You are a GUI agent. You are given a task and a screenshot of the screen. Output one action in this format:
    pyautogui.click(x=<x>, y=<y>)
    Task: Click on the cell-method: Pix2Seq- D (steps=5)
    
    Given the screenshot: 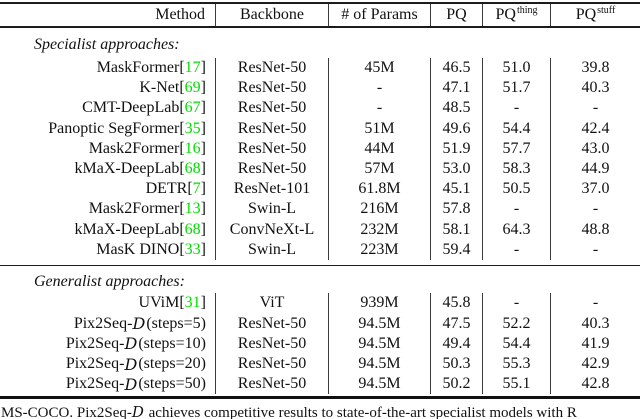 What is the action you would take?
    pyautogui.click(x=107, y=324)
    